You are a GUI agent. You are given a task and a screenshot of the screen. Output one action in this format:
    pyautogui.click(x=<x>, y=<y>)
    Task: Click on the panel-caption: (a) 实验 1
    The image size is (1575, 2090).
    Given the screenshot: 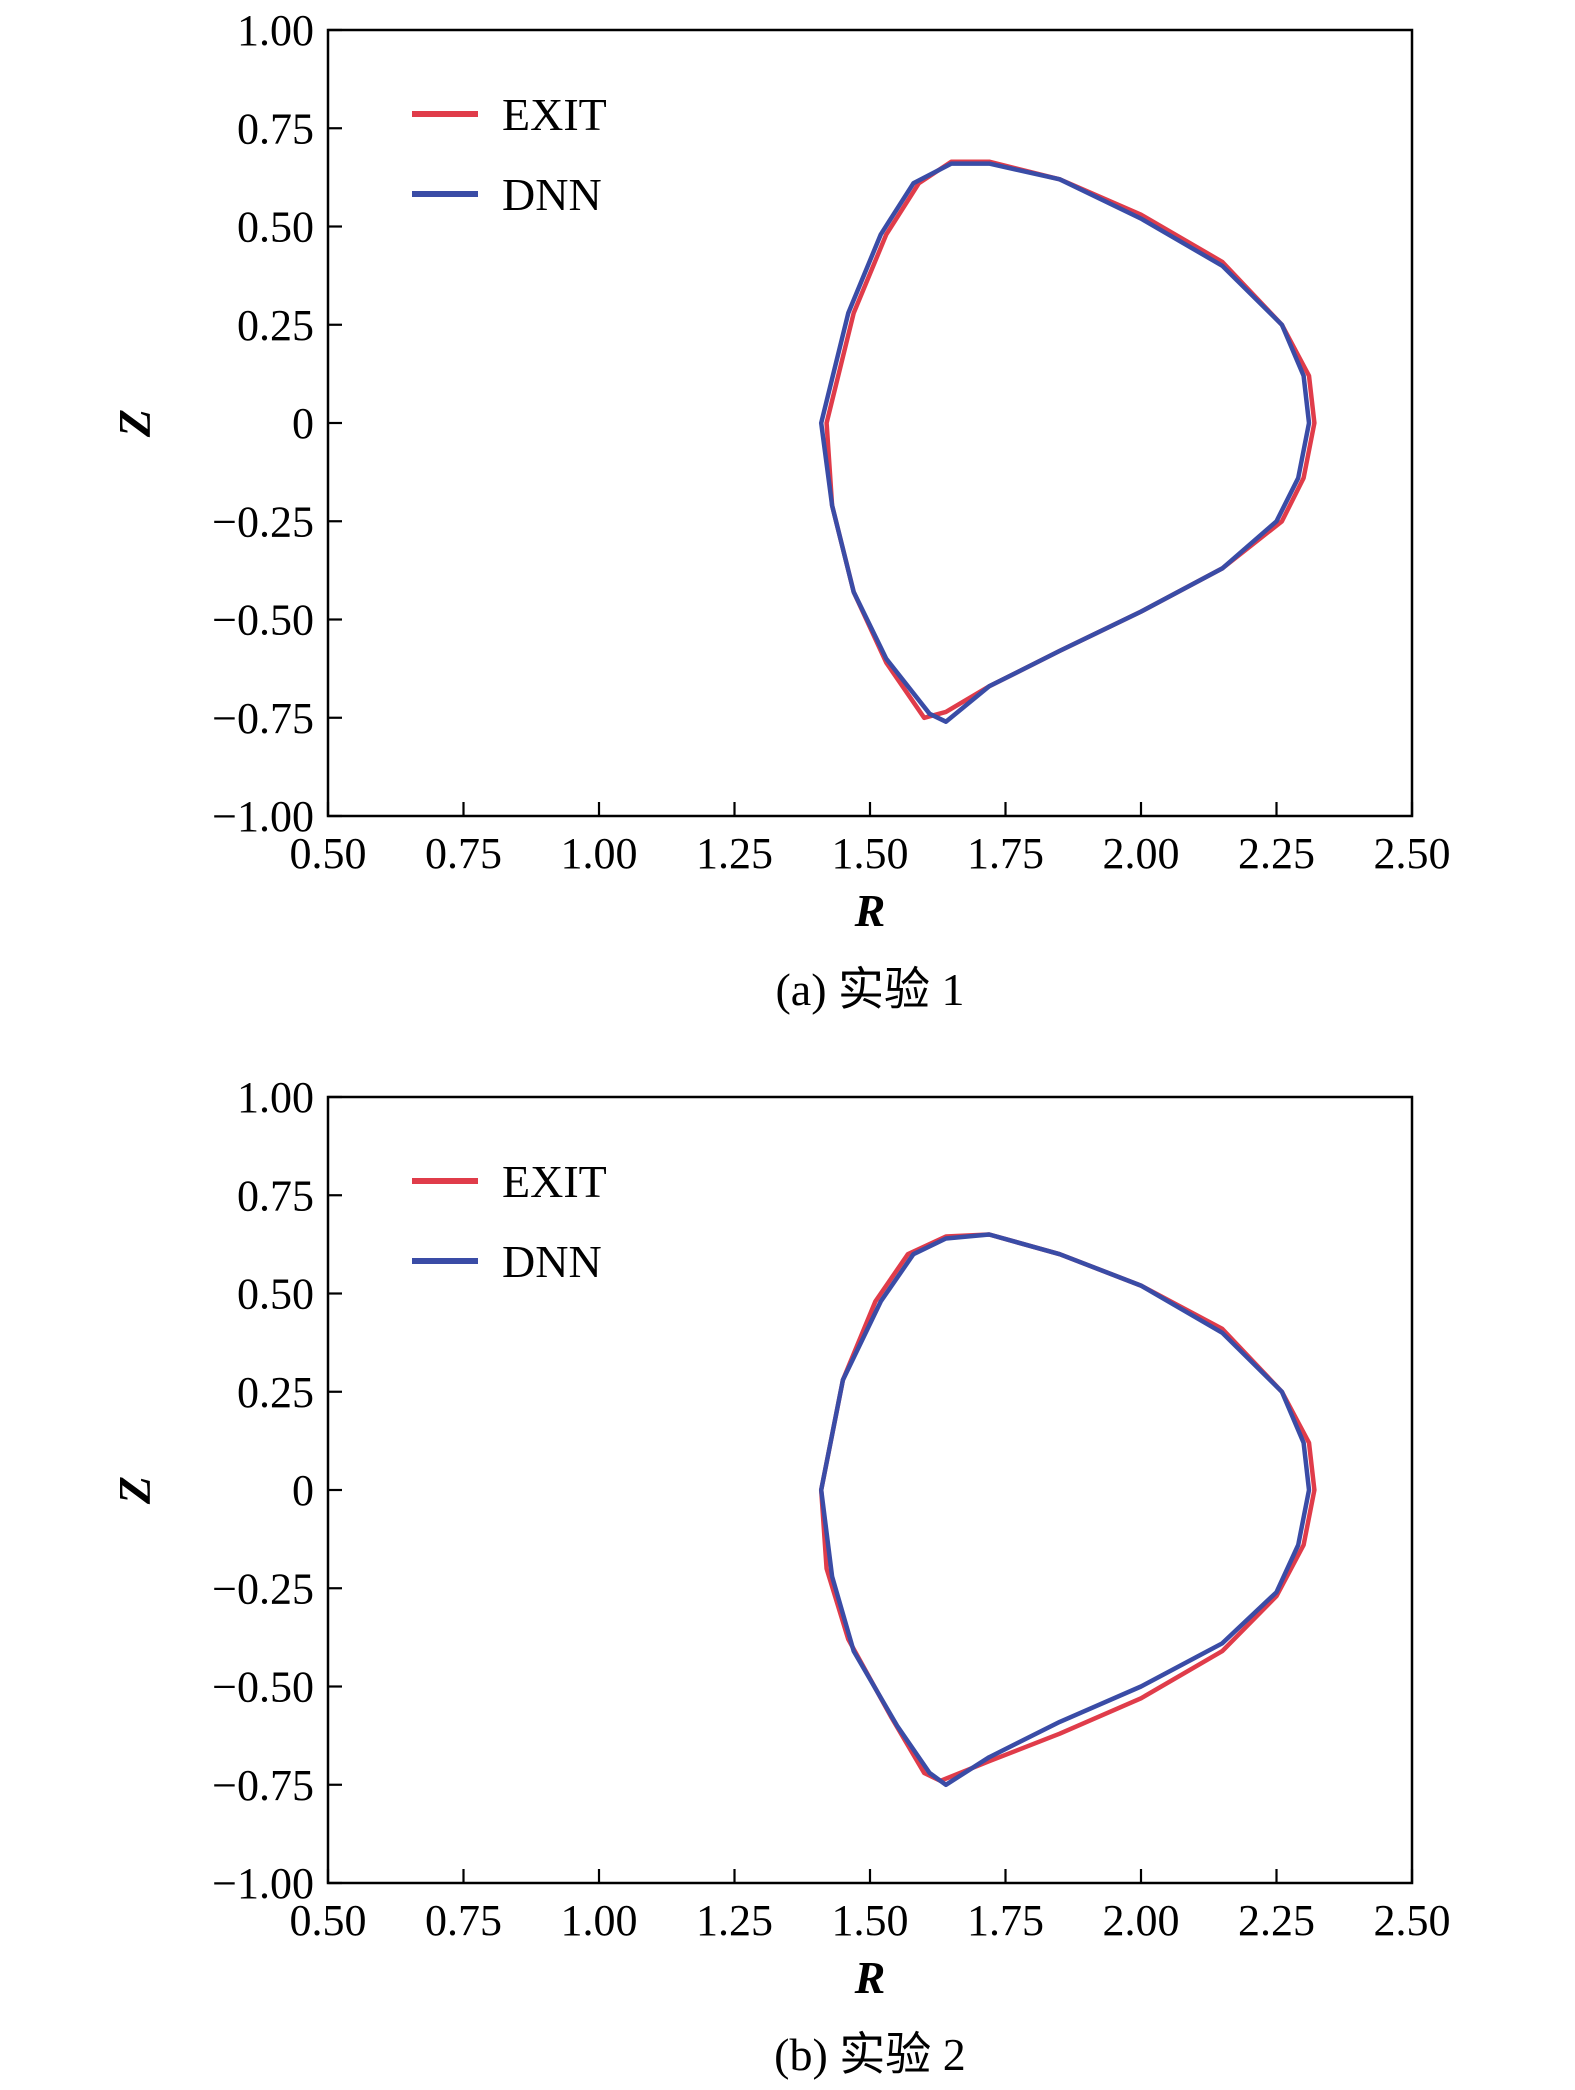 What is the action you would take?
    pyautogui.click(x=869, y=989)
    